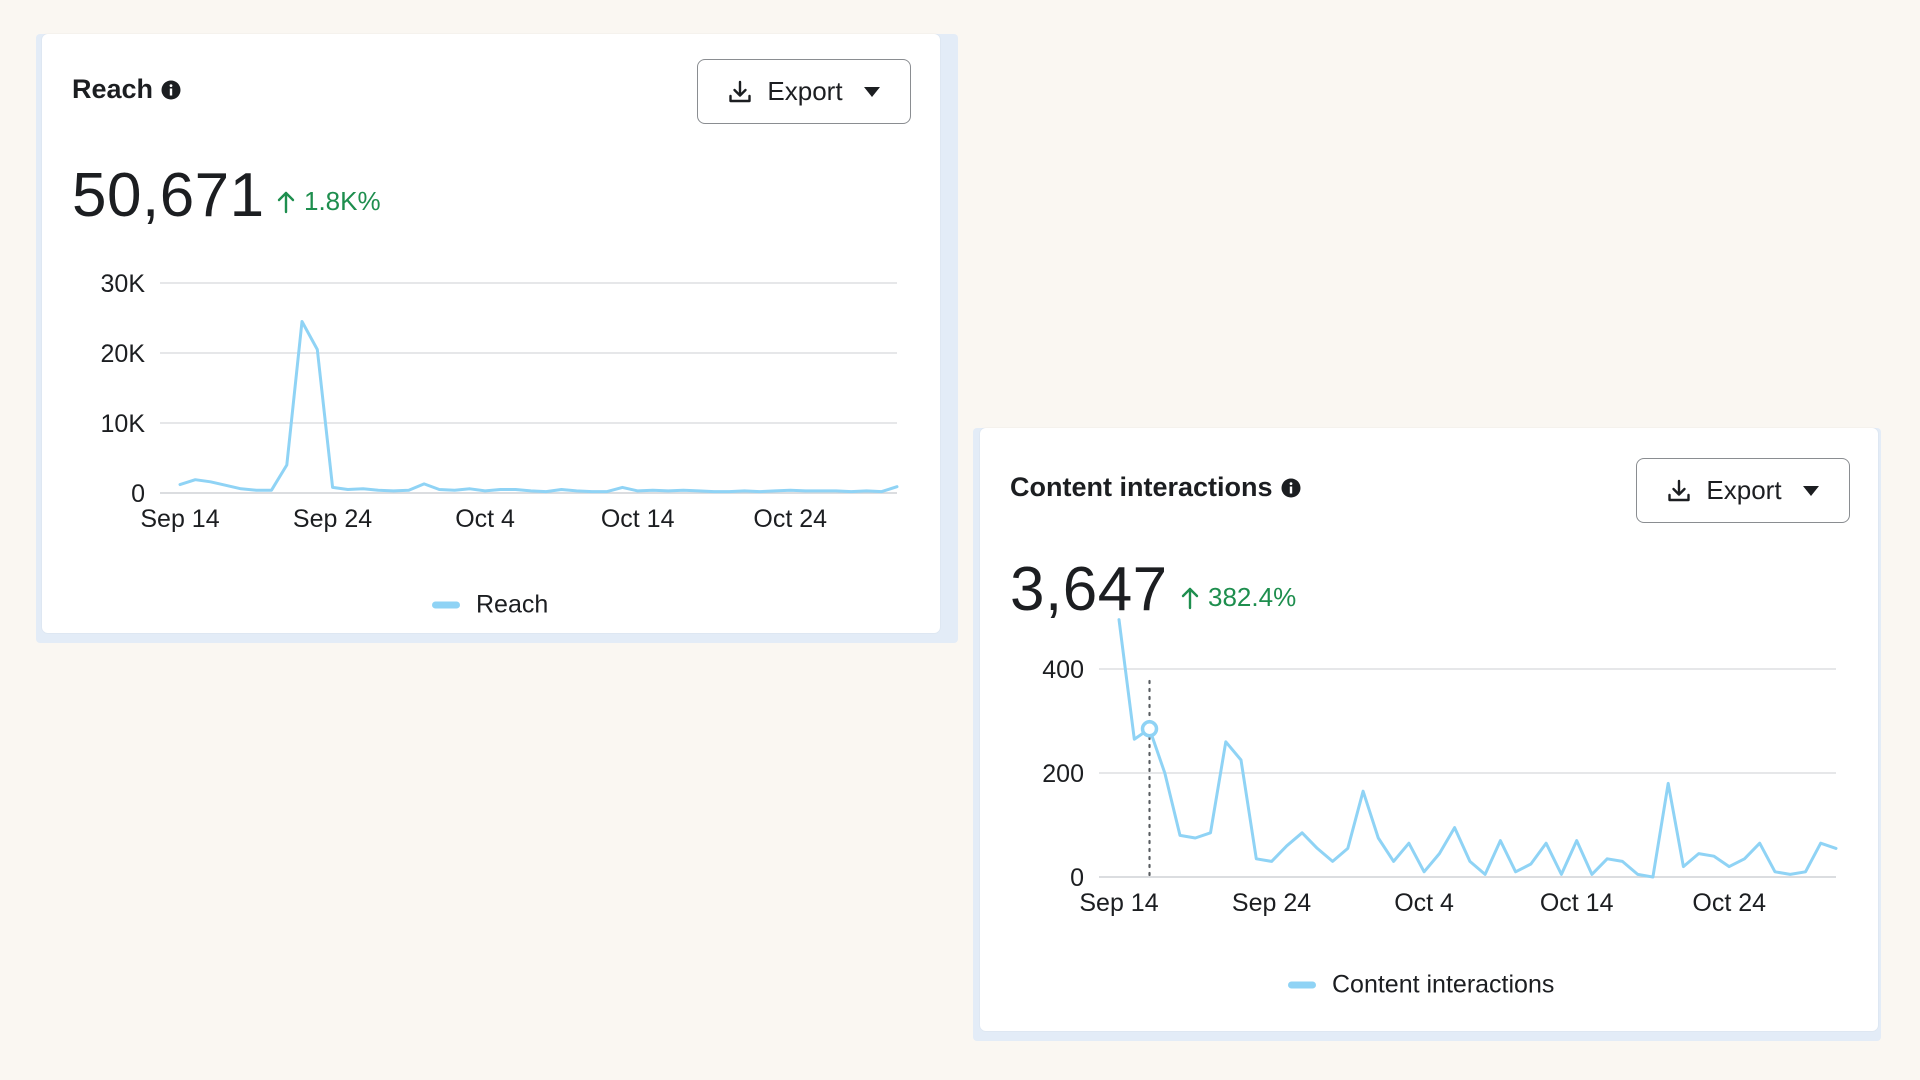 The image size is (1920, 1080). I want to click on reach-series-line, so click(538, 407).